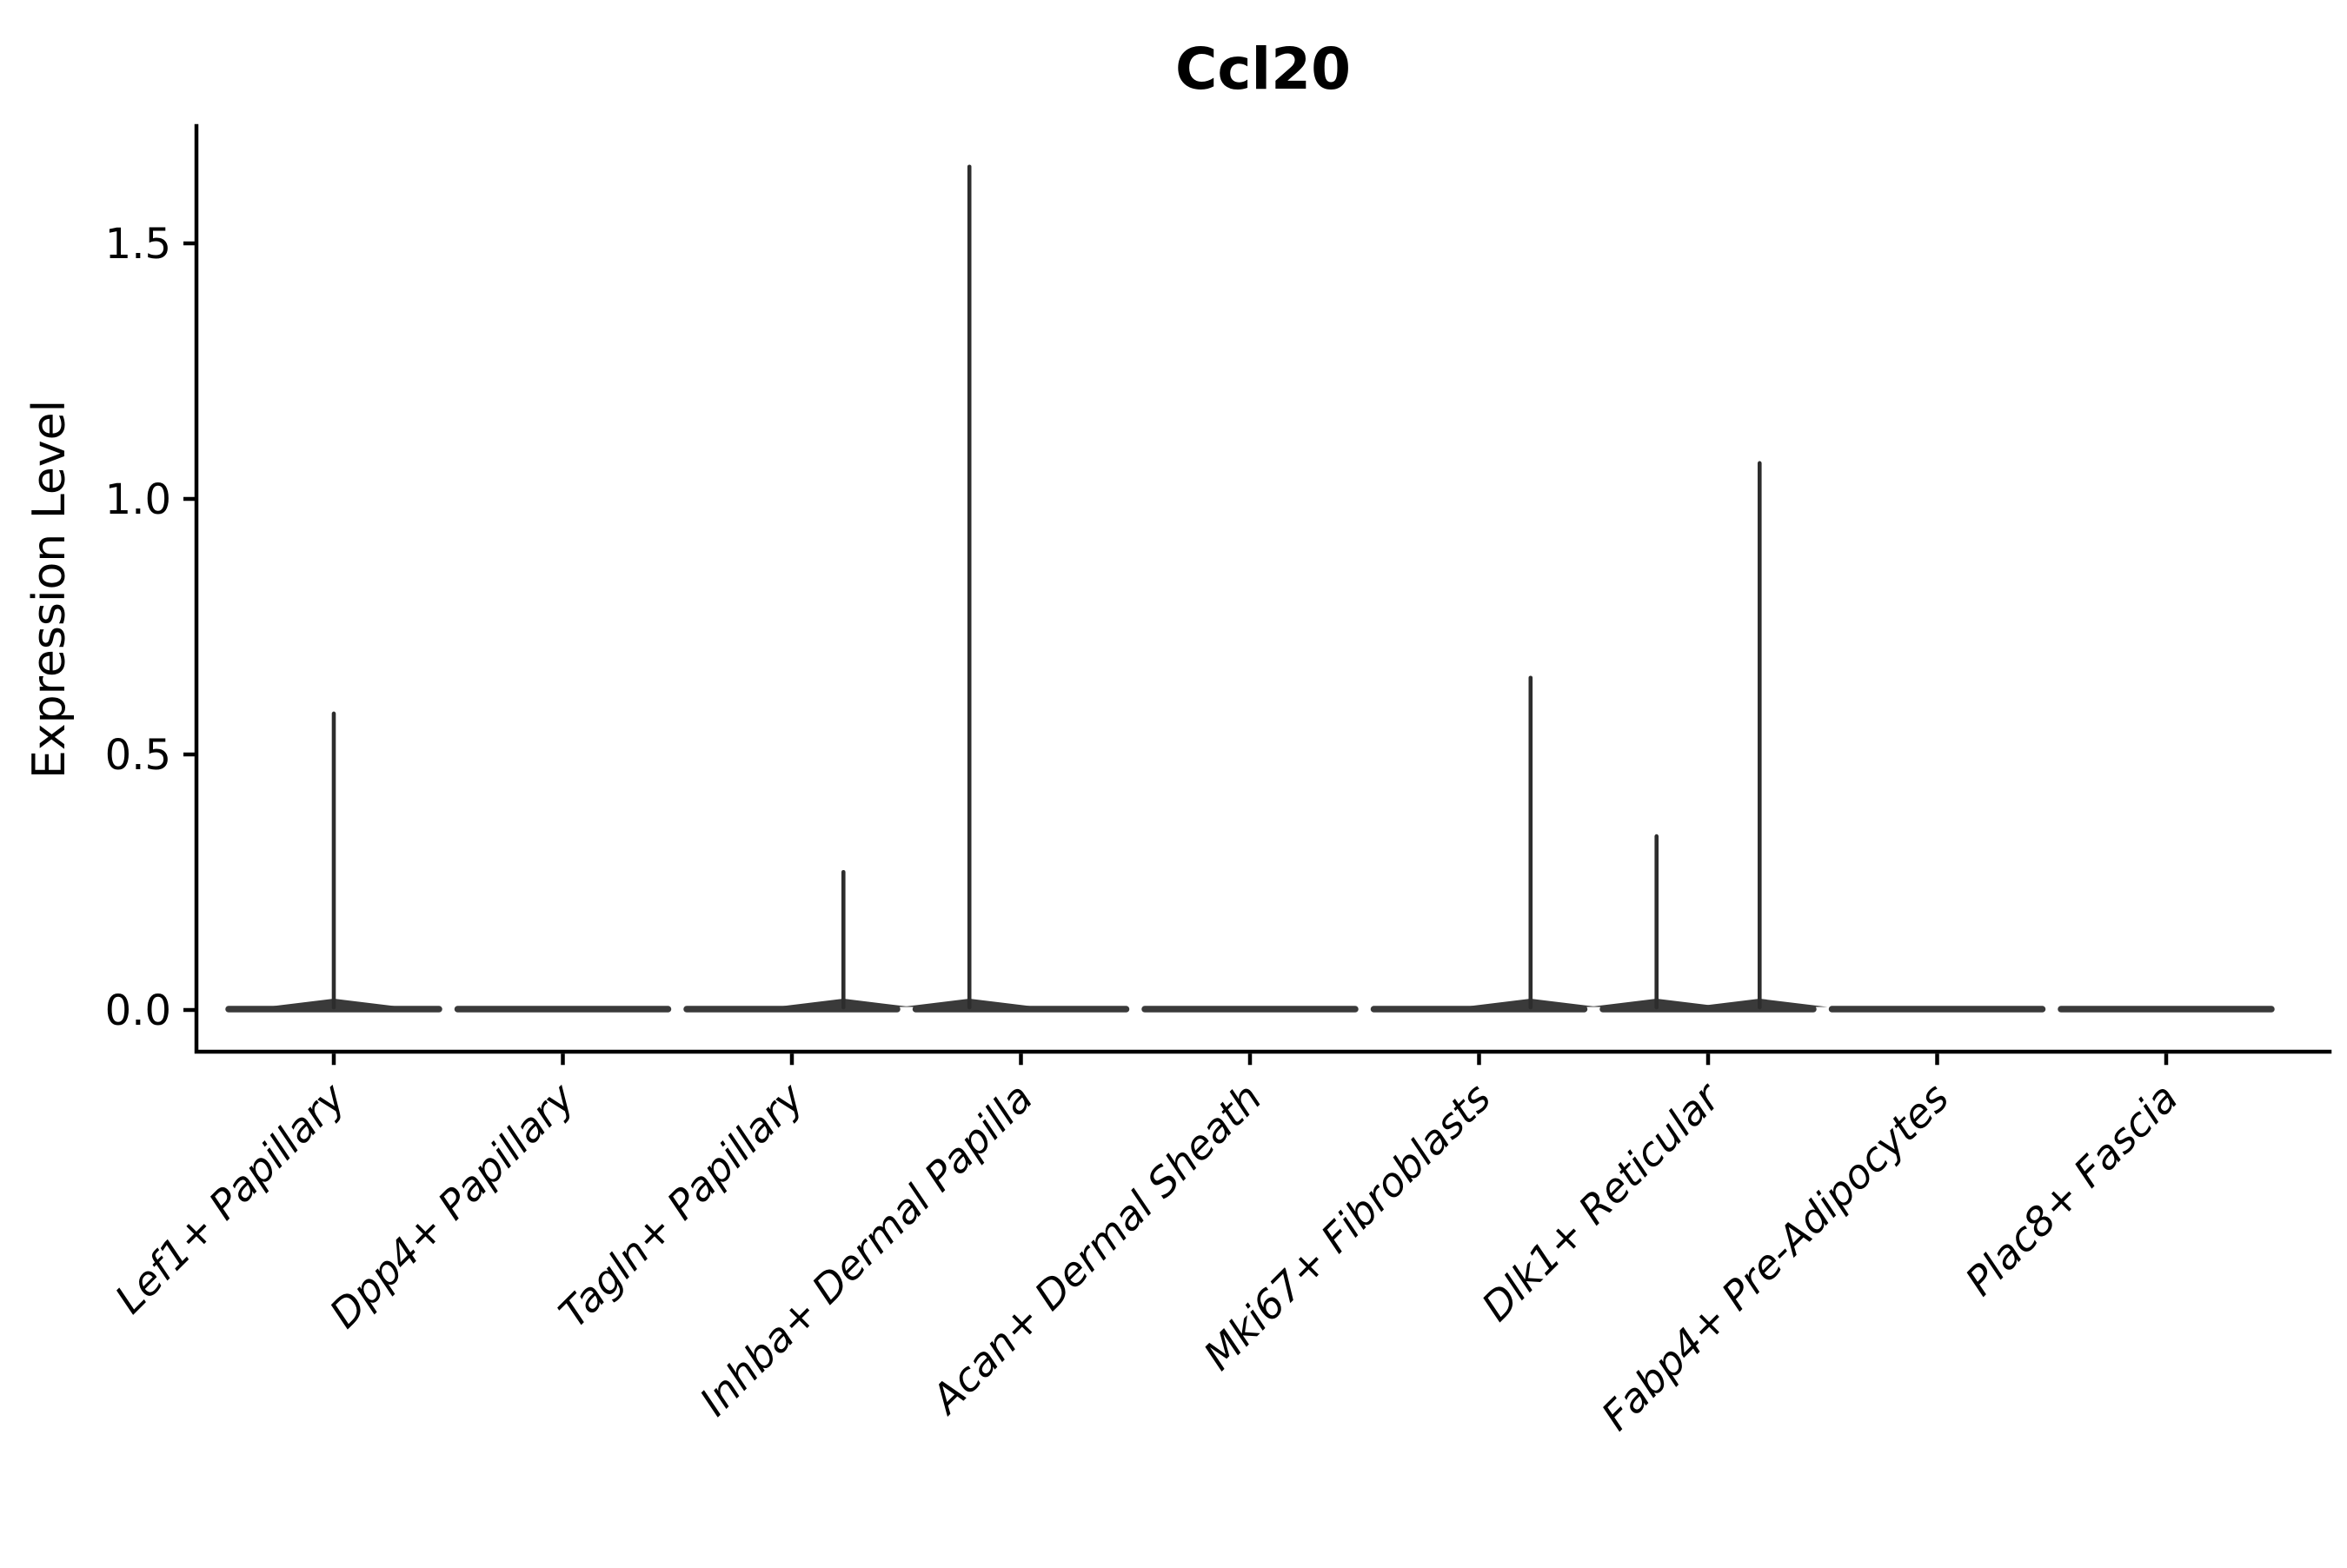 This screenshot has width=2347, height=1568. I want to click on y-tick-label: 0.5, so click(138, 755).